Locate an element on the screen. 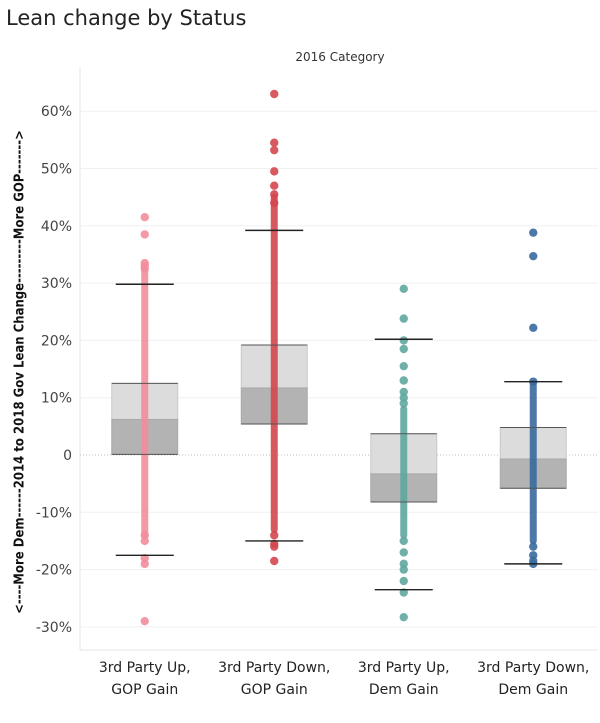 This screenshot has width=600, height=723. y-tick-label: 40% is located at coordinates (56, 227).